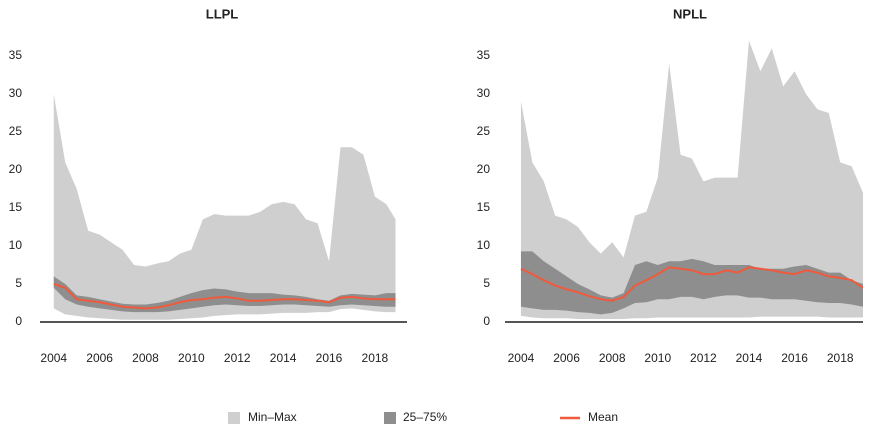 This screenshot has height=431, width=870. I want to click on legend-label: 25–75%, so click(425, 417).